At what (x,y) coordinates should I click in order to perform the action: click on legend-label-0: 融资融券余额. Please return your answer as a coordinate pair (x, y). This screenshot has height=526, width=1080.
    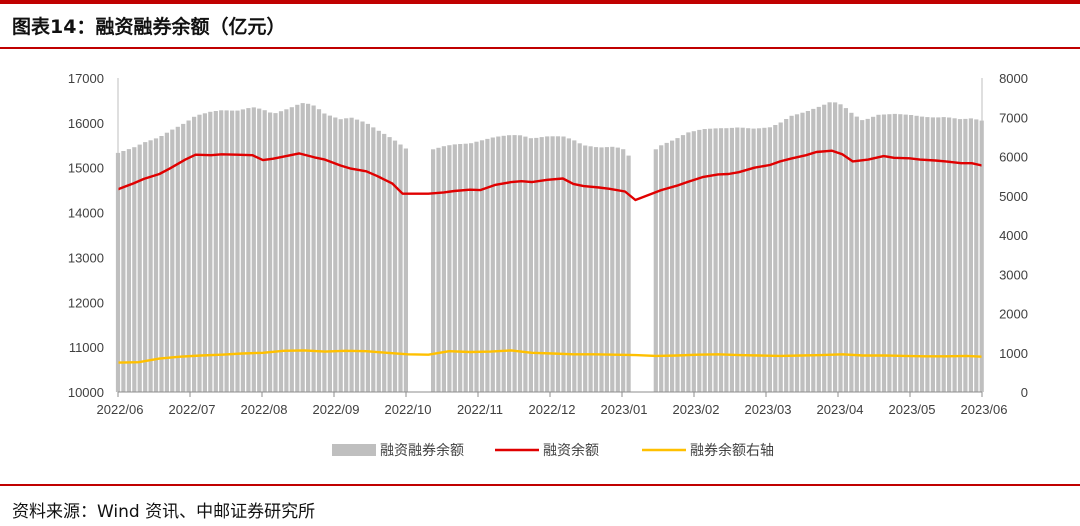
    Looking at the image, I should click on (422, 450).